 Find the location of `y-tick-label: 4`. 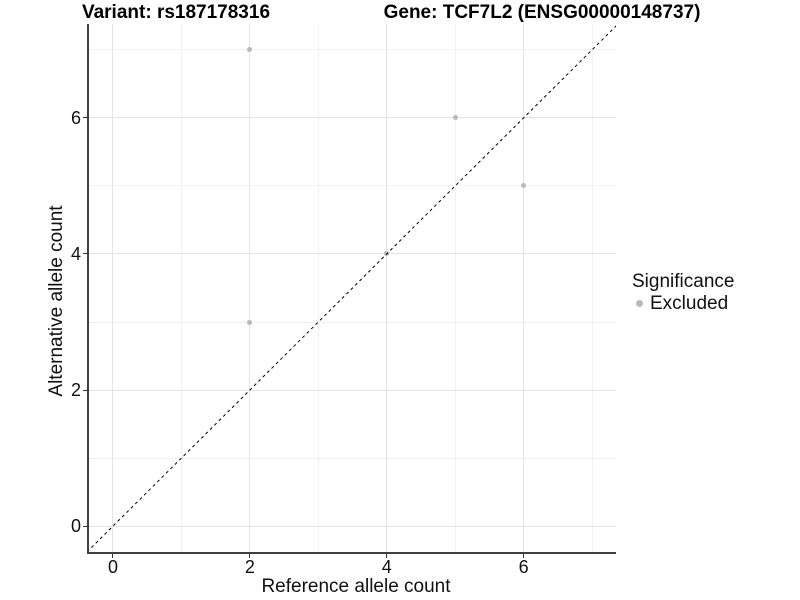

y-tick-label: 4 is located at coordinates (75, 253).